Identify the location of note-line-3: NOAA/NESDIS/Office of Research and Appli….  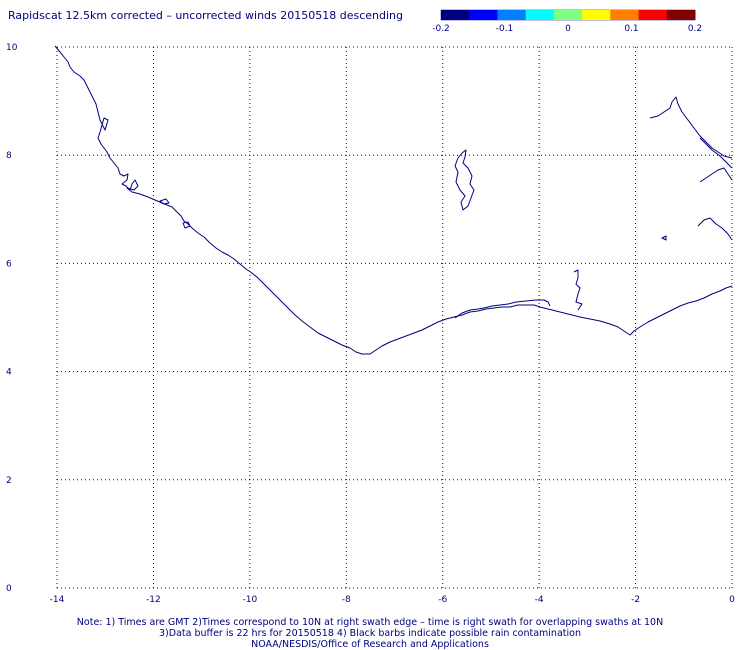
(370, 644).